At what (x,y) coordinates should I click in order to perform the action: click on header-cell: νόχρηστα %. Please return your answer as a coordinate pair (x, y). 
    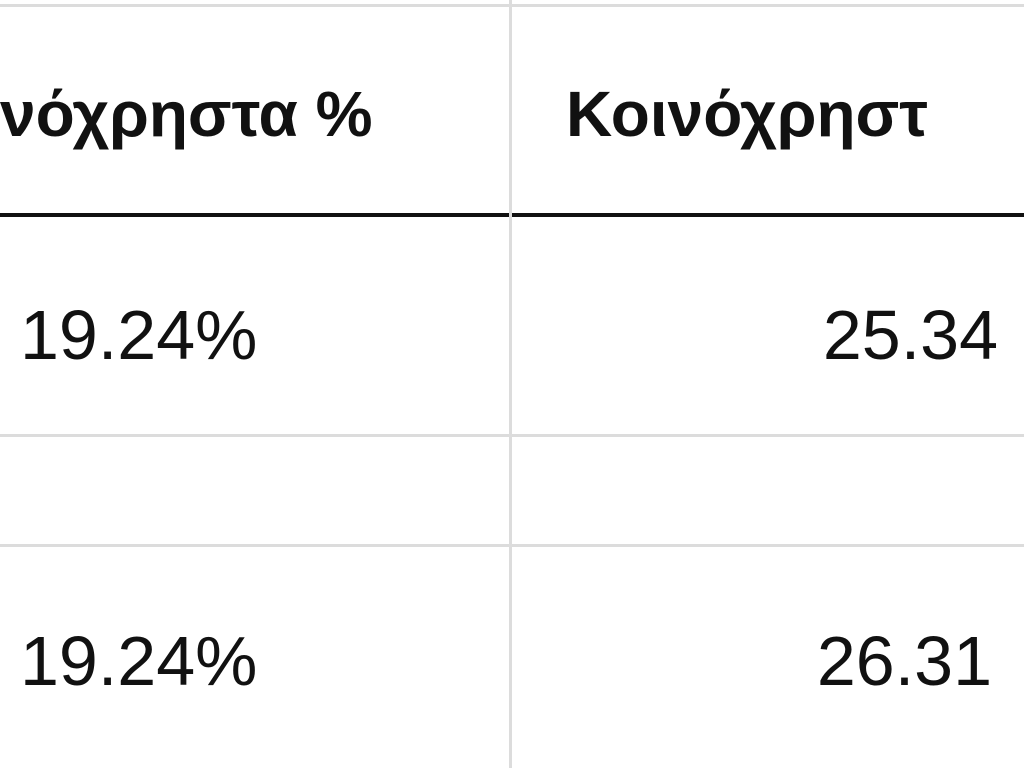
    Looking at the image, I should click on (186, 114).